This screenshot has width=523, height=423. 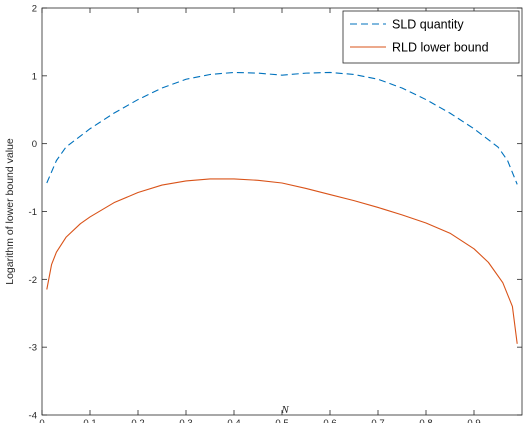 I want to click on y-tick-label: -3, so click(x=33, y=348).